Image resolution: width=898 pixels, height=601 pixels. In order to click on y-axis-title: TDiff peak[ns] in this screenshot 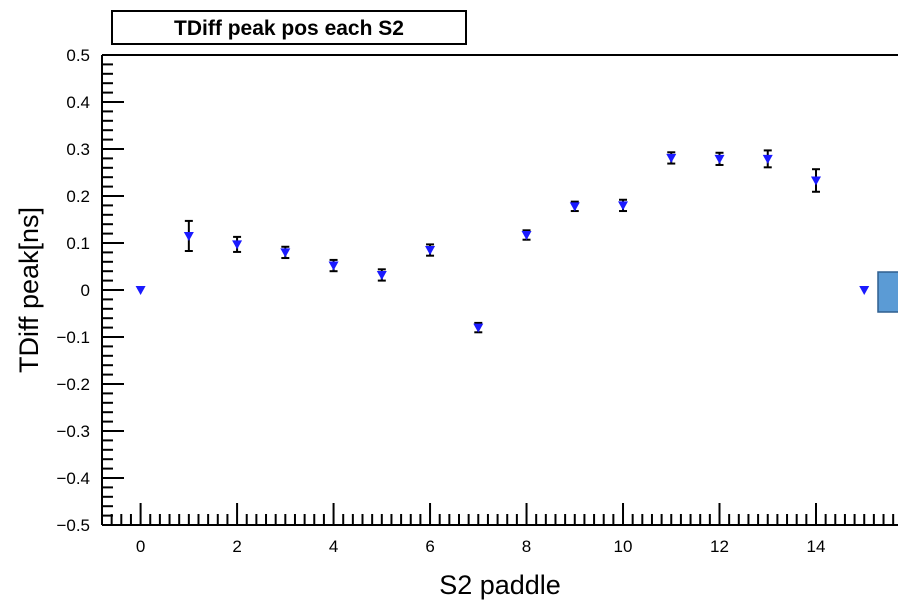, I will do `click(29, 290)`.